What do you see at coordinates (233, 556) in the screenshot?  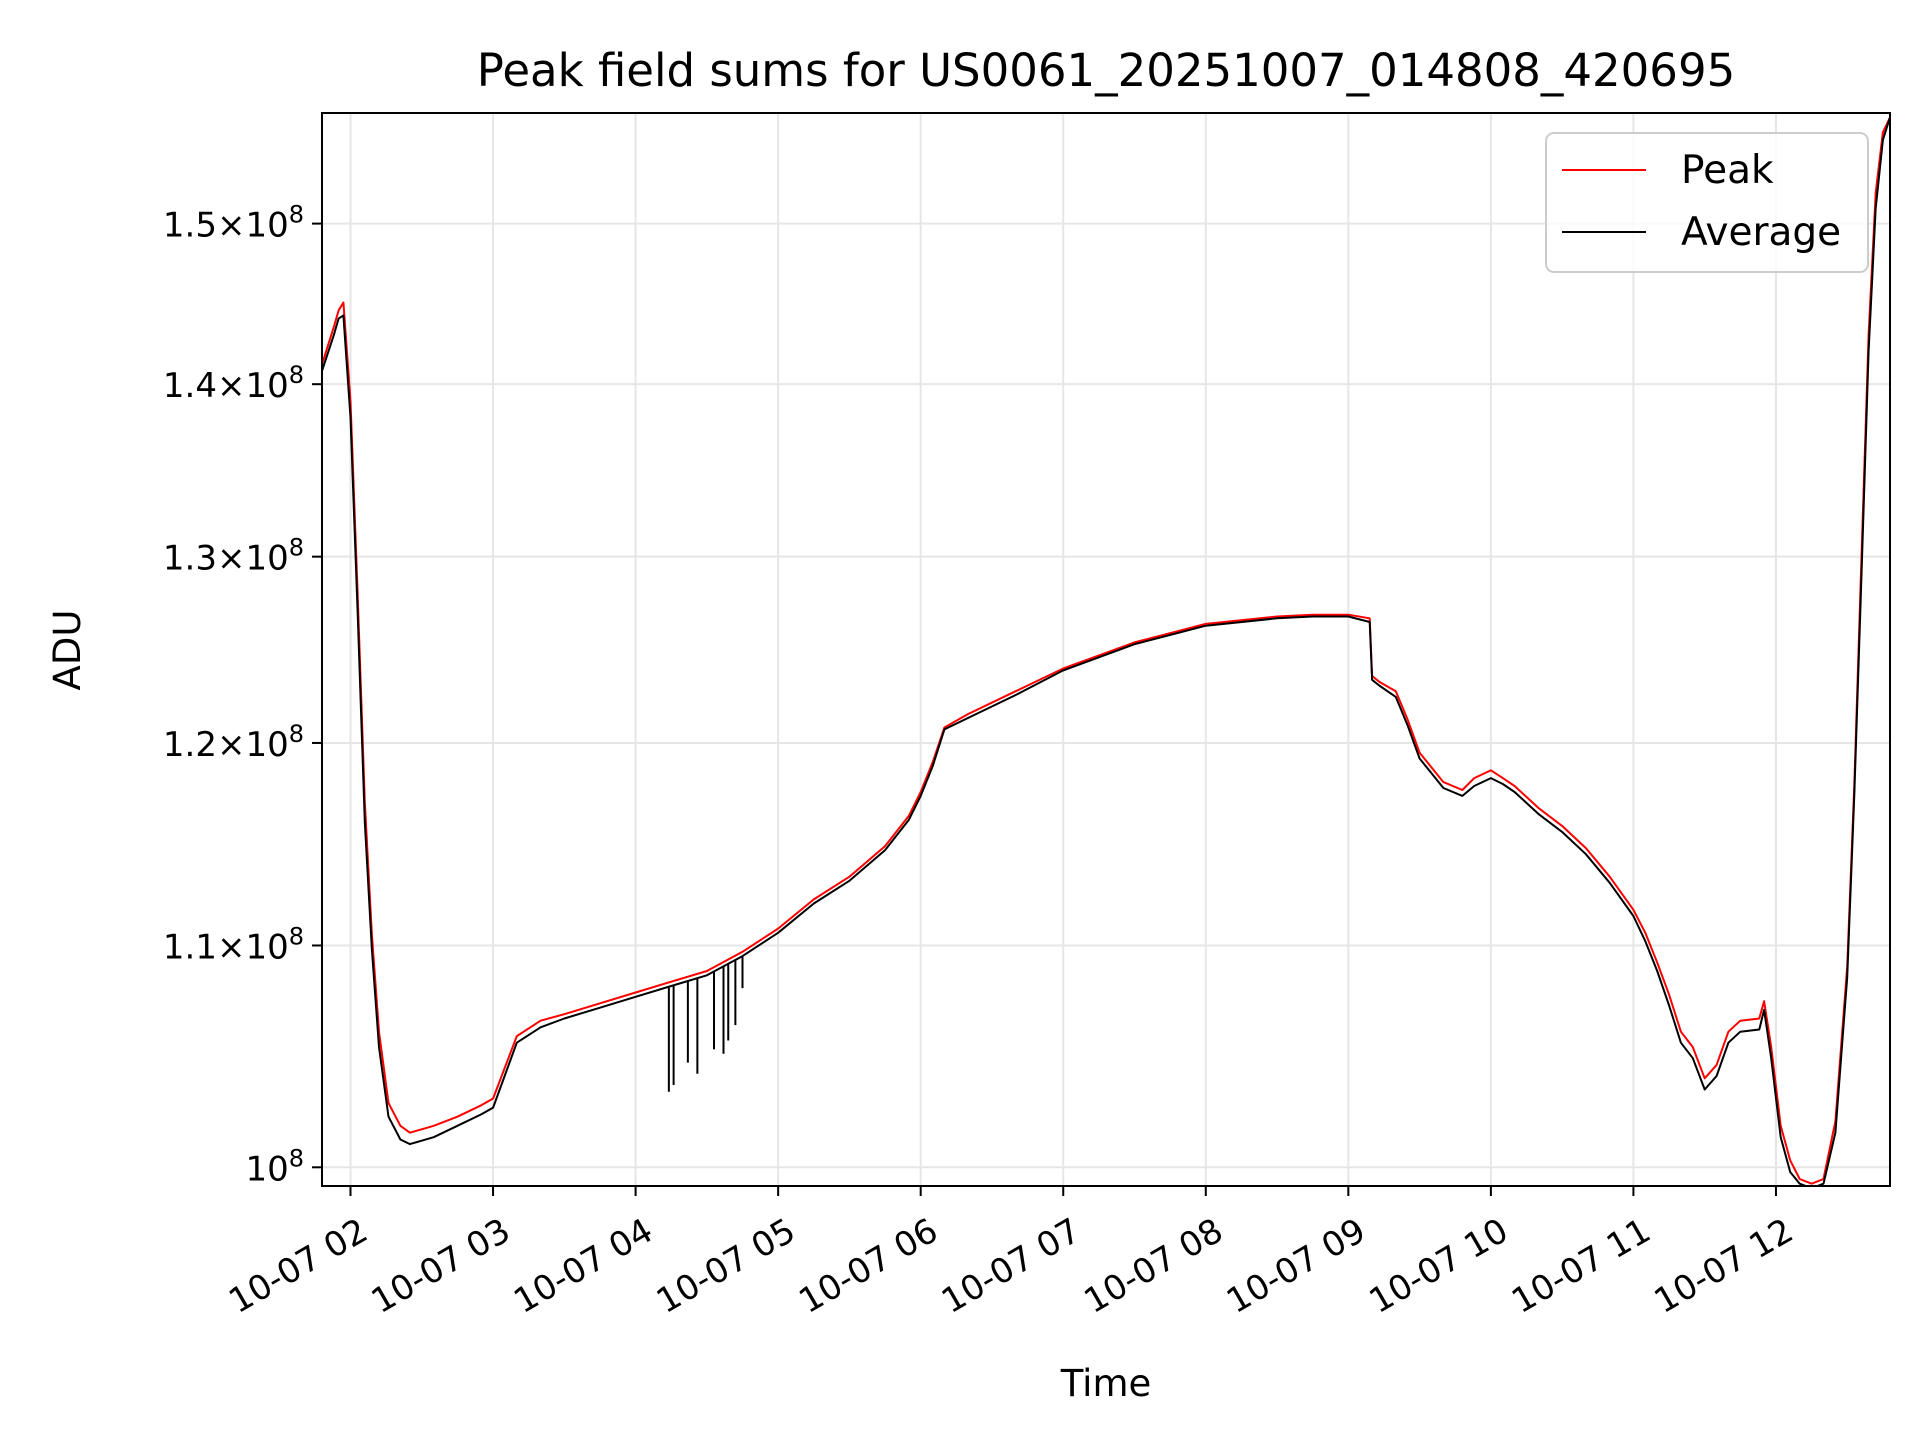 I see `y-tick-label: 1.3×108` at bounding box center [233, 556].